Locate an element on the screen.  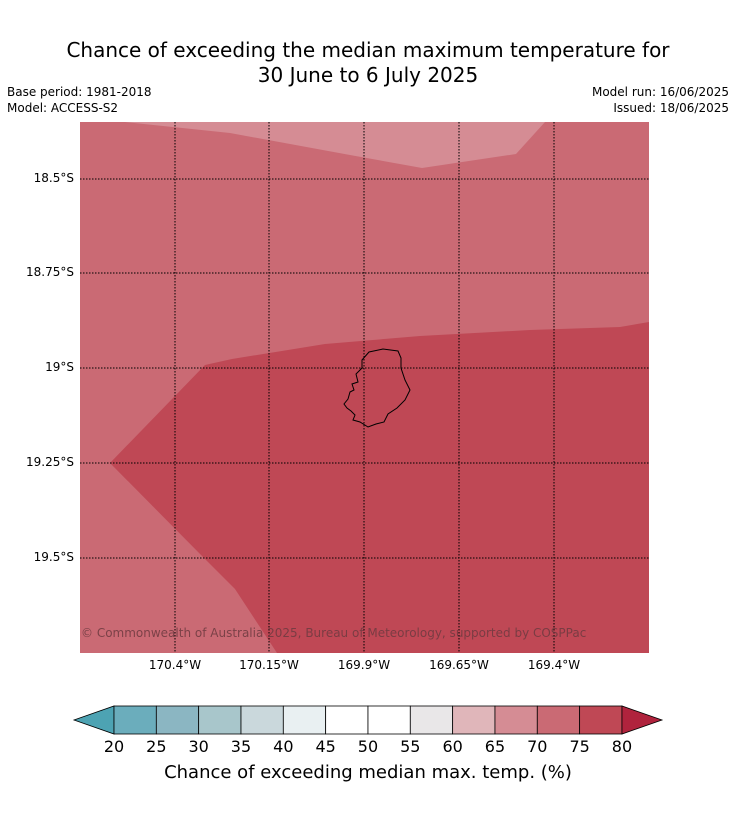
colorbar-svg is located at coordinates (368, 720).